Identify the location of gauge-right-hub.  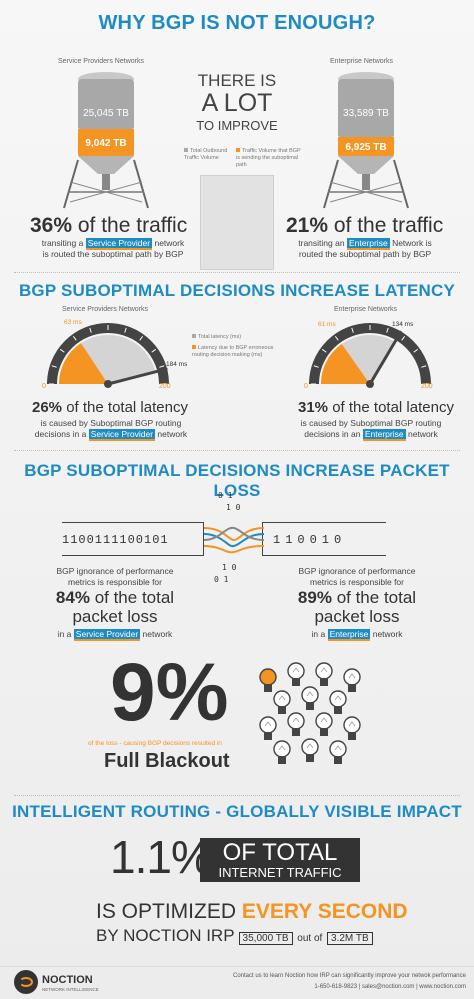
(370, 384).